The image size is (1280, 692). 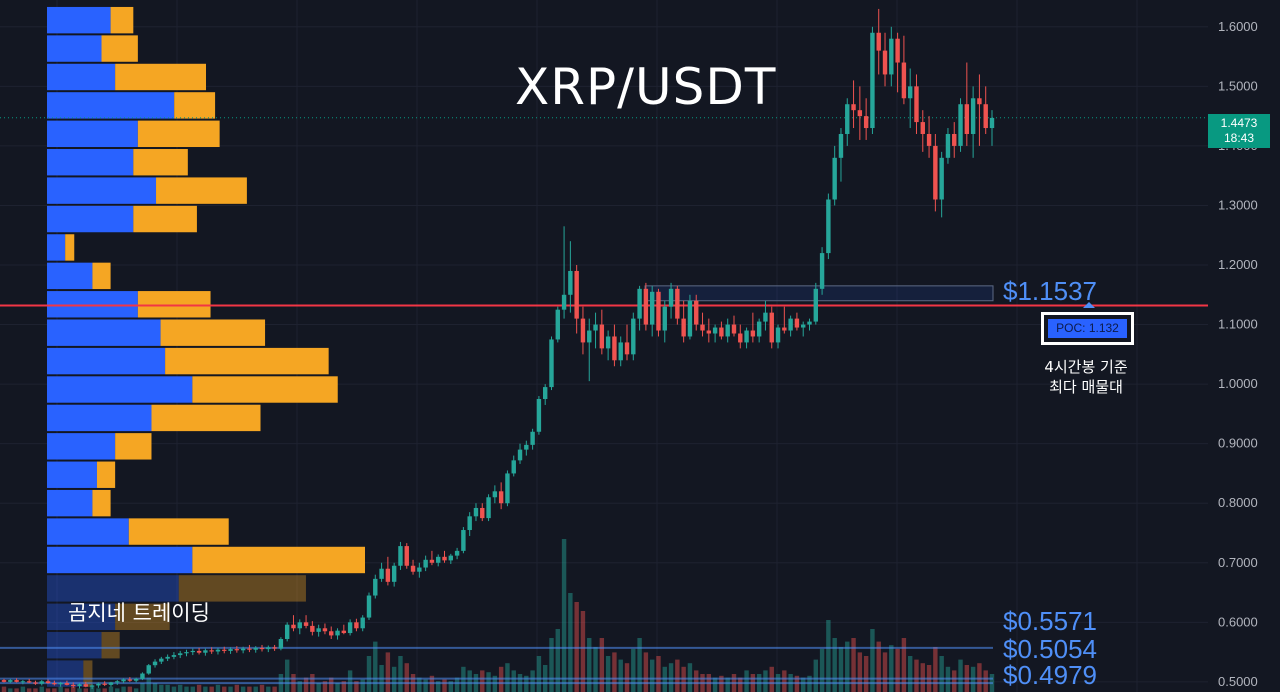 What do you see at coordinates (1238, 443) in the screenshot?
I see `price-axis-tick: 0.9000` at bounding box center [1238, 443].